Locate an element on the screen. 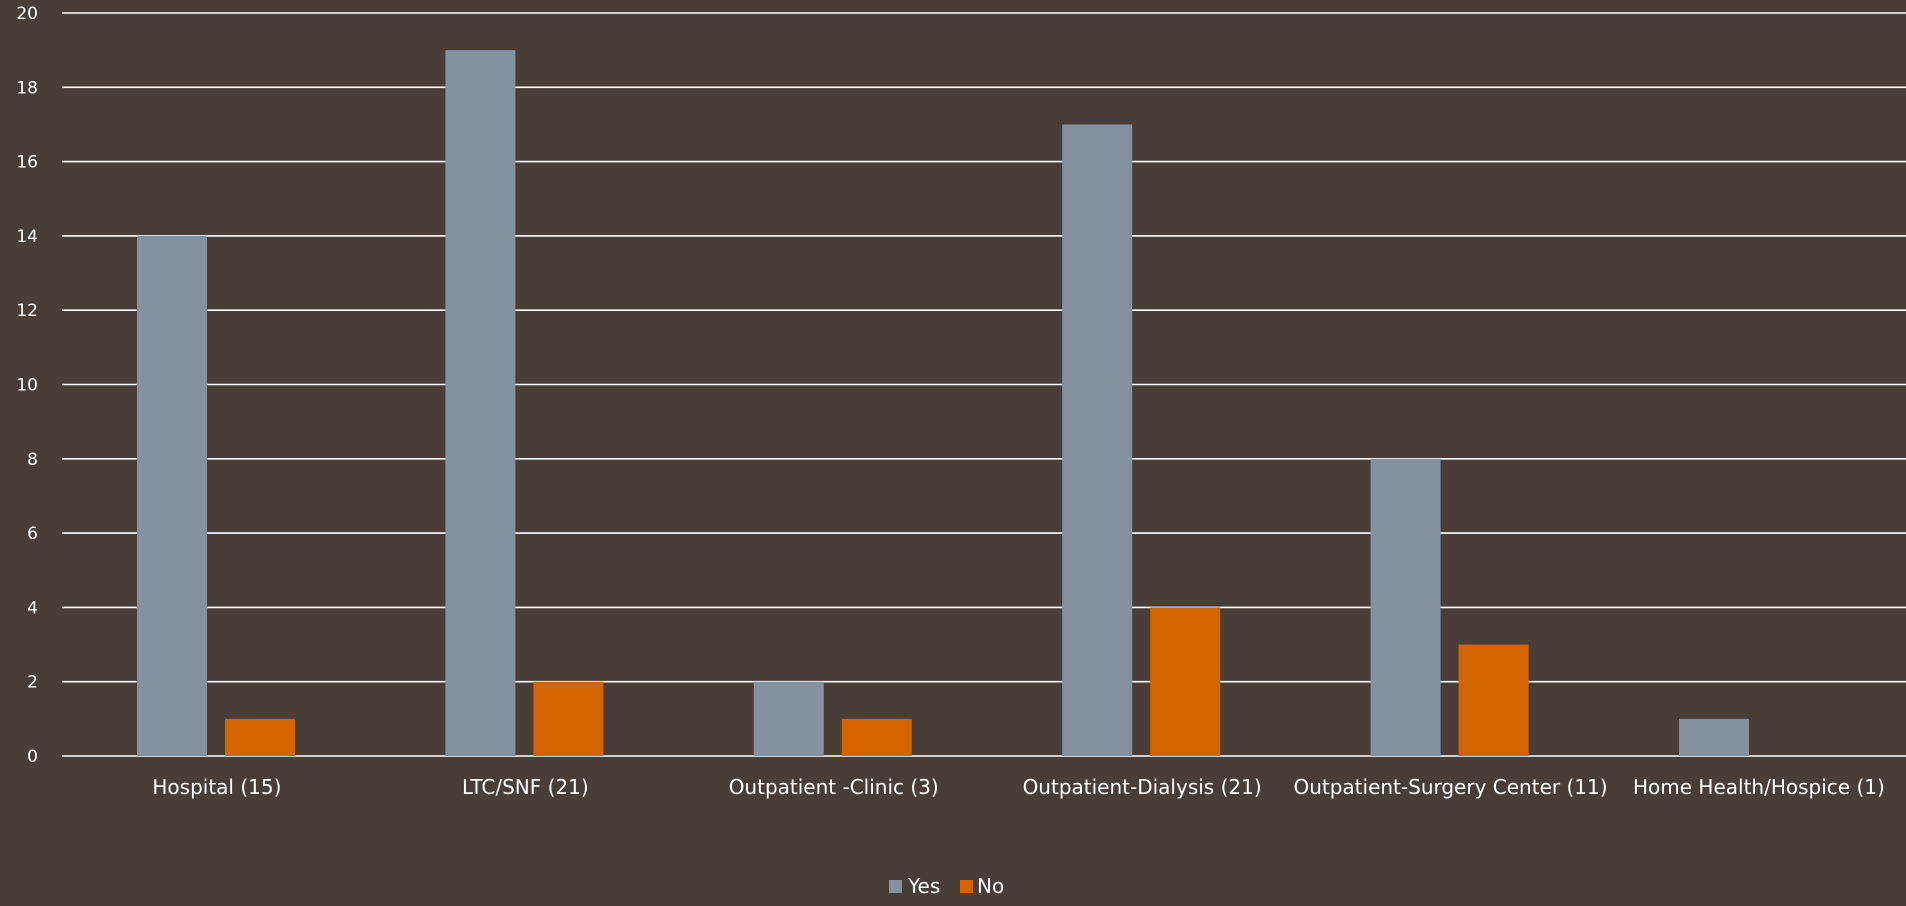 This screenshot has width=1906, height=906. category-label: Outpatient-Surgery Center (11) is located at coordinates (1450, 787).